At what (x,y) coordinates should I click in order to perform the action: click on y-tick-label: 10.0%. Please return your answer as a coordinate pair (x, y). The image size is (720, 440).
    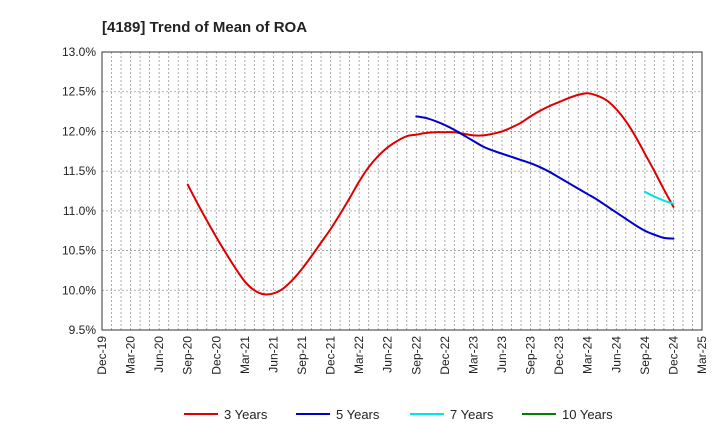
    Looking at the image, I should click on (79, 290).